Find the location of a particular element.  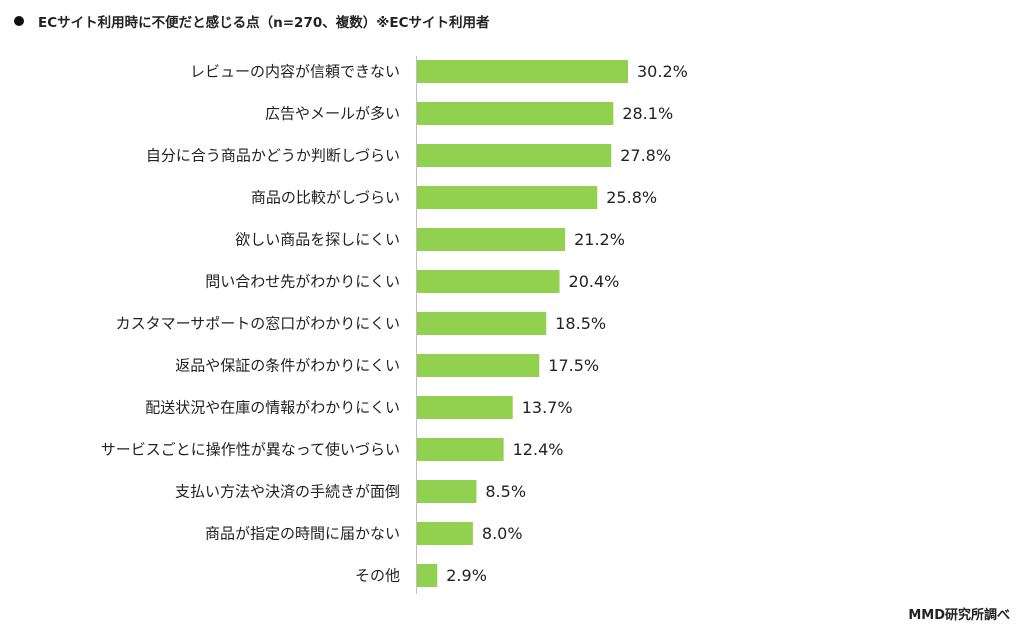

source-note: MMD研究所調べ is located at coordinates (959, 615).